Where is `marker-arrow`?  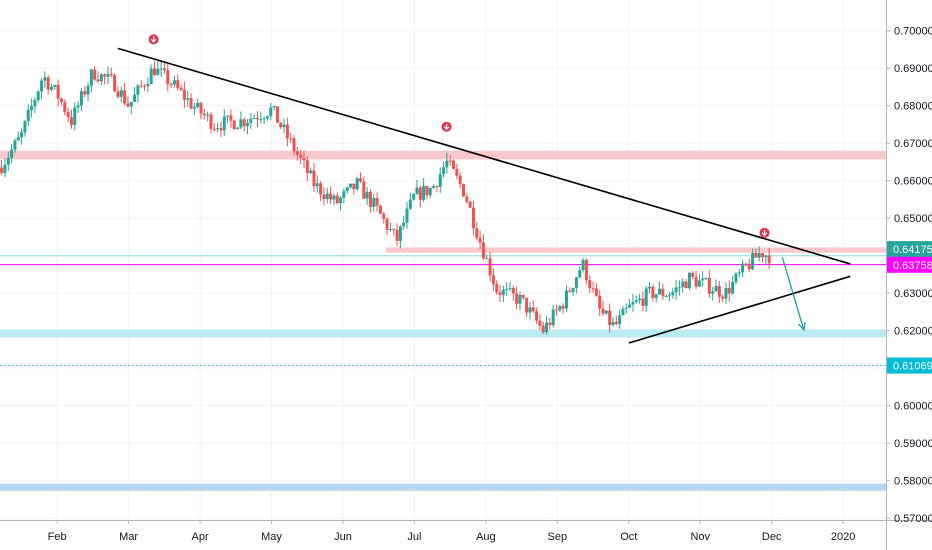 marker-arrow is located at coordinates (153, 39).